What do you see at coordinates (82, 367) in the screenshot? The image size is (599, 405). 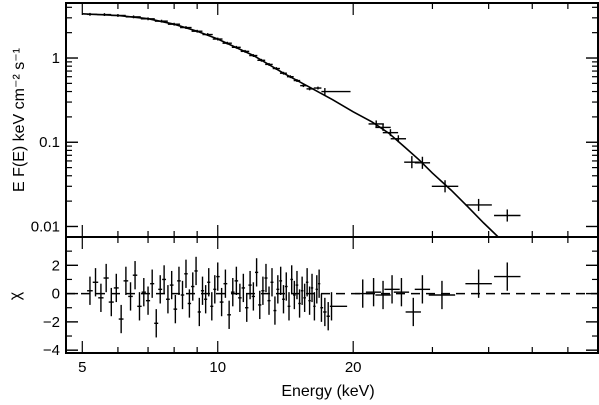 I see `x-tick-label: 5` at bounding box center [82, 367].